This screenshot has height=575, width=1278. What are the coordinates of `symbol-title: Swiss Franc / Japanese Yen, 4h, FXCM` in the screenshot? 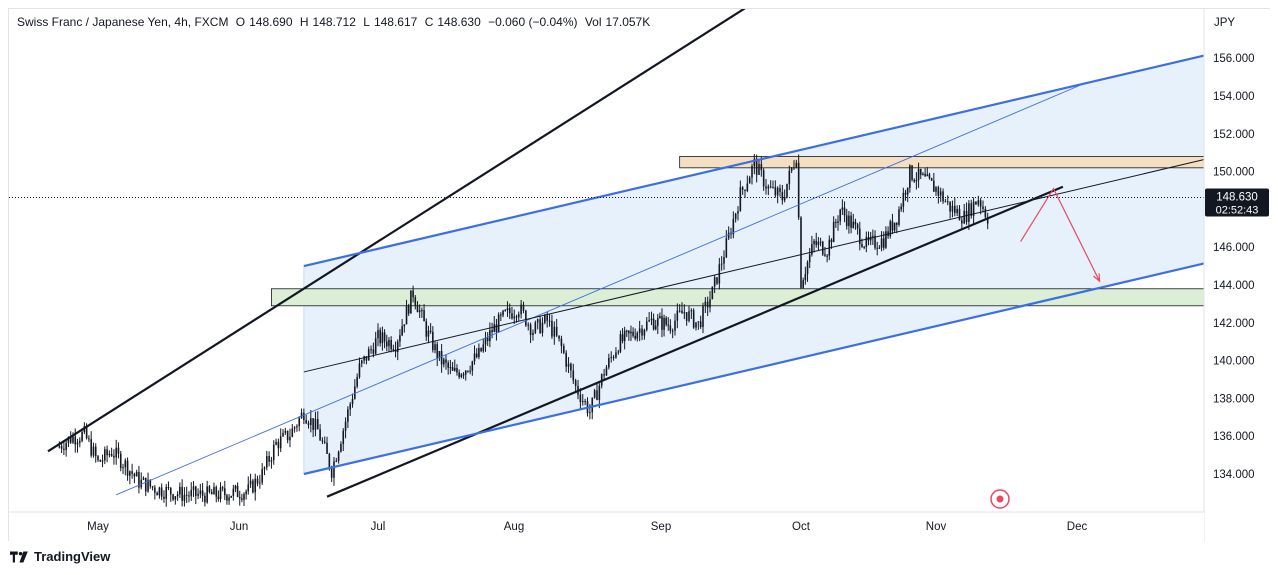 It's located at (123, 22).